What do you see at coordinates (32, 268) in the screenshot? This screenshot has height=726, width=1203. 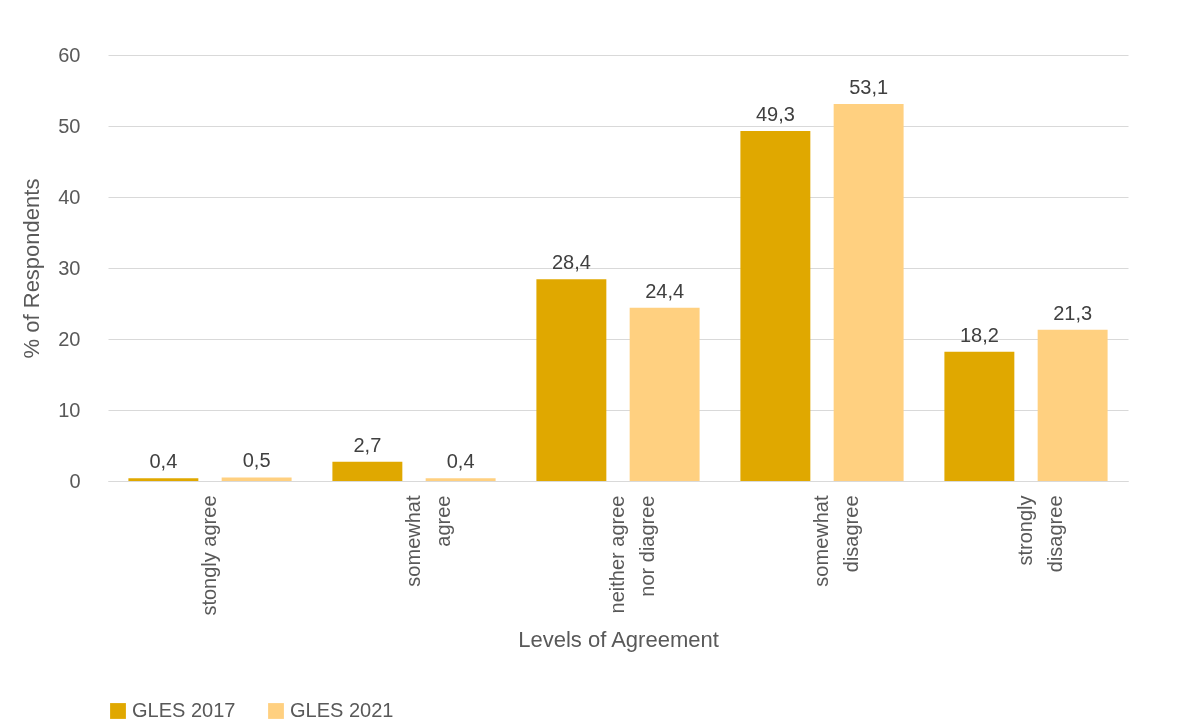 I see `y-axis-title: % of Respondents` at bounding box center [32, 268].